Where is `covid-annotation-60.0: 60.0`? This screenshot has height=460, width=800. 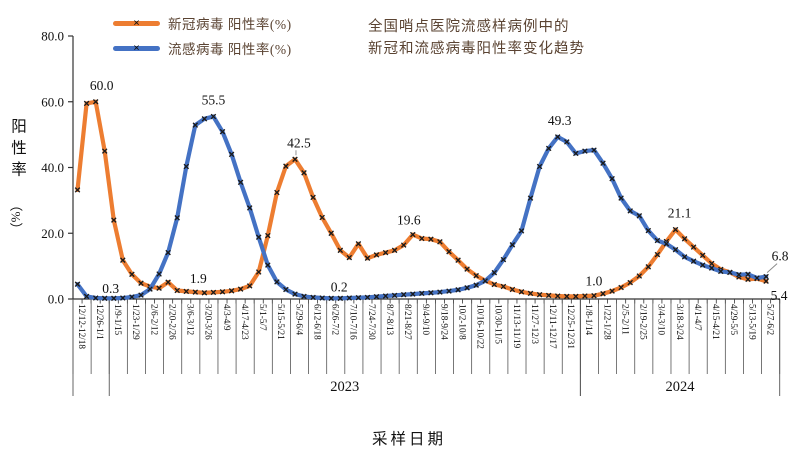 covid-annotation-60.0: 60.0 is located at coordinates (102, 85).